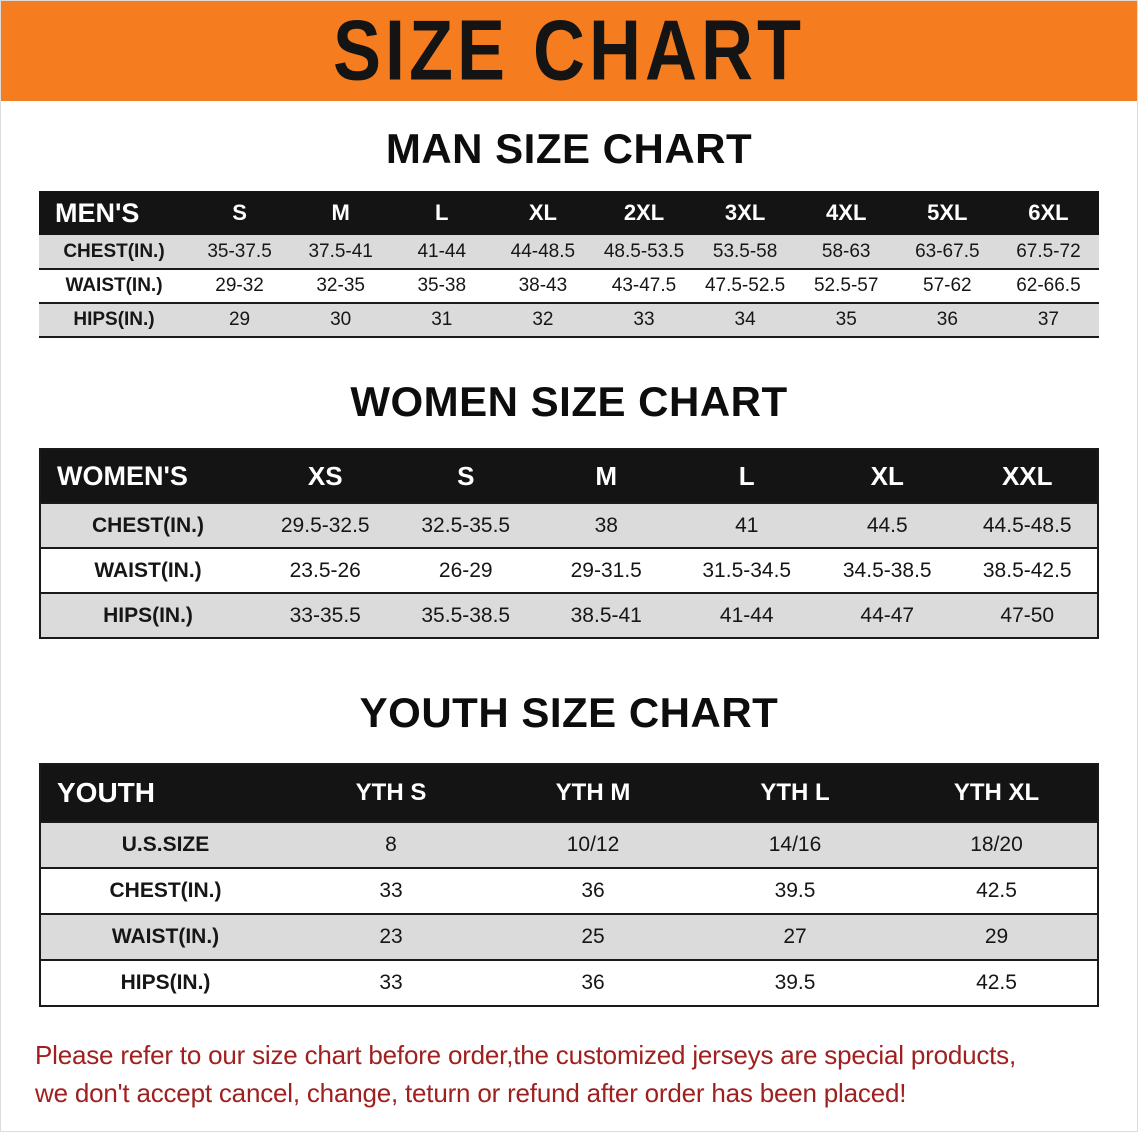 The image size is (1138, 1132). I want to click on size-value-cell: 58-63, so click(846, 251).